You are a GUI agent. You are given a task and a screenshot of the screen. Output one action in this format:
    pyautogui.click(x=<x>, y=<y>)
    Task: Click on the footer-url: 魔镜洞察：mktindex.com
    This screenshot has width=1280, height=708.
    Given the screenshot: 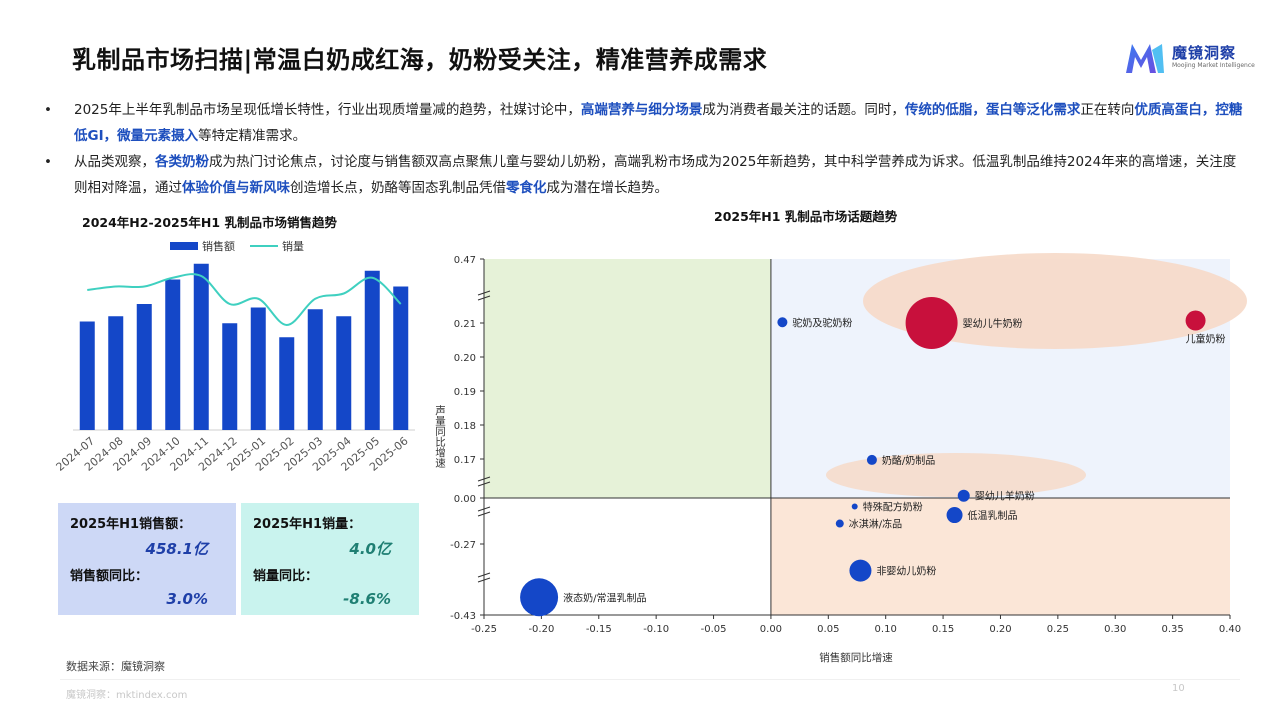 What is the action you would take?
    pyautogui.click(x=127, y=695)
    